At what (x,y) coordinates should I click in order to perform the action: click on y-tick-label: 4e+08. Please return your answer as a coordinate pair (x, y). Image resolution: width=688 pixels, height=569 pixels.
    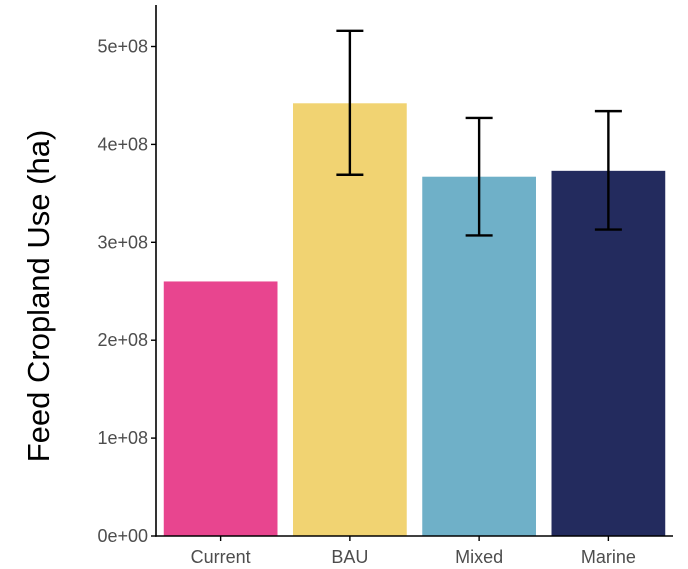
    Looking at the image, I should click on (122, 144).